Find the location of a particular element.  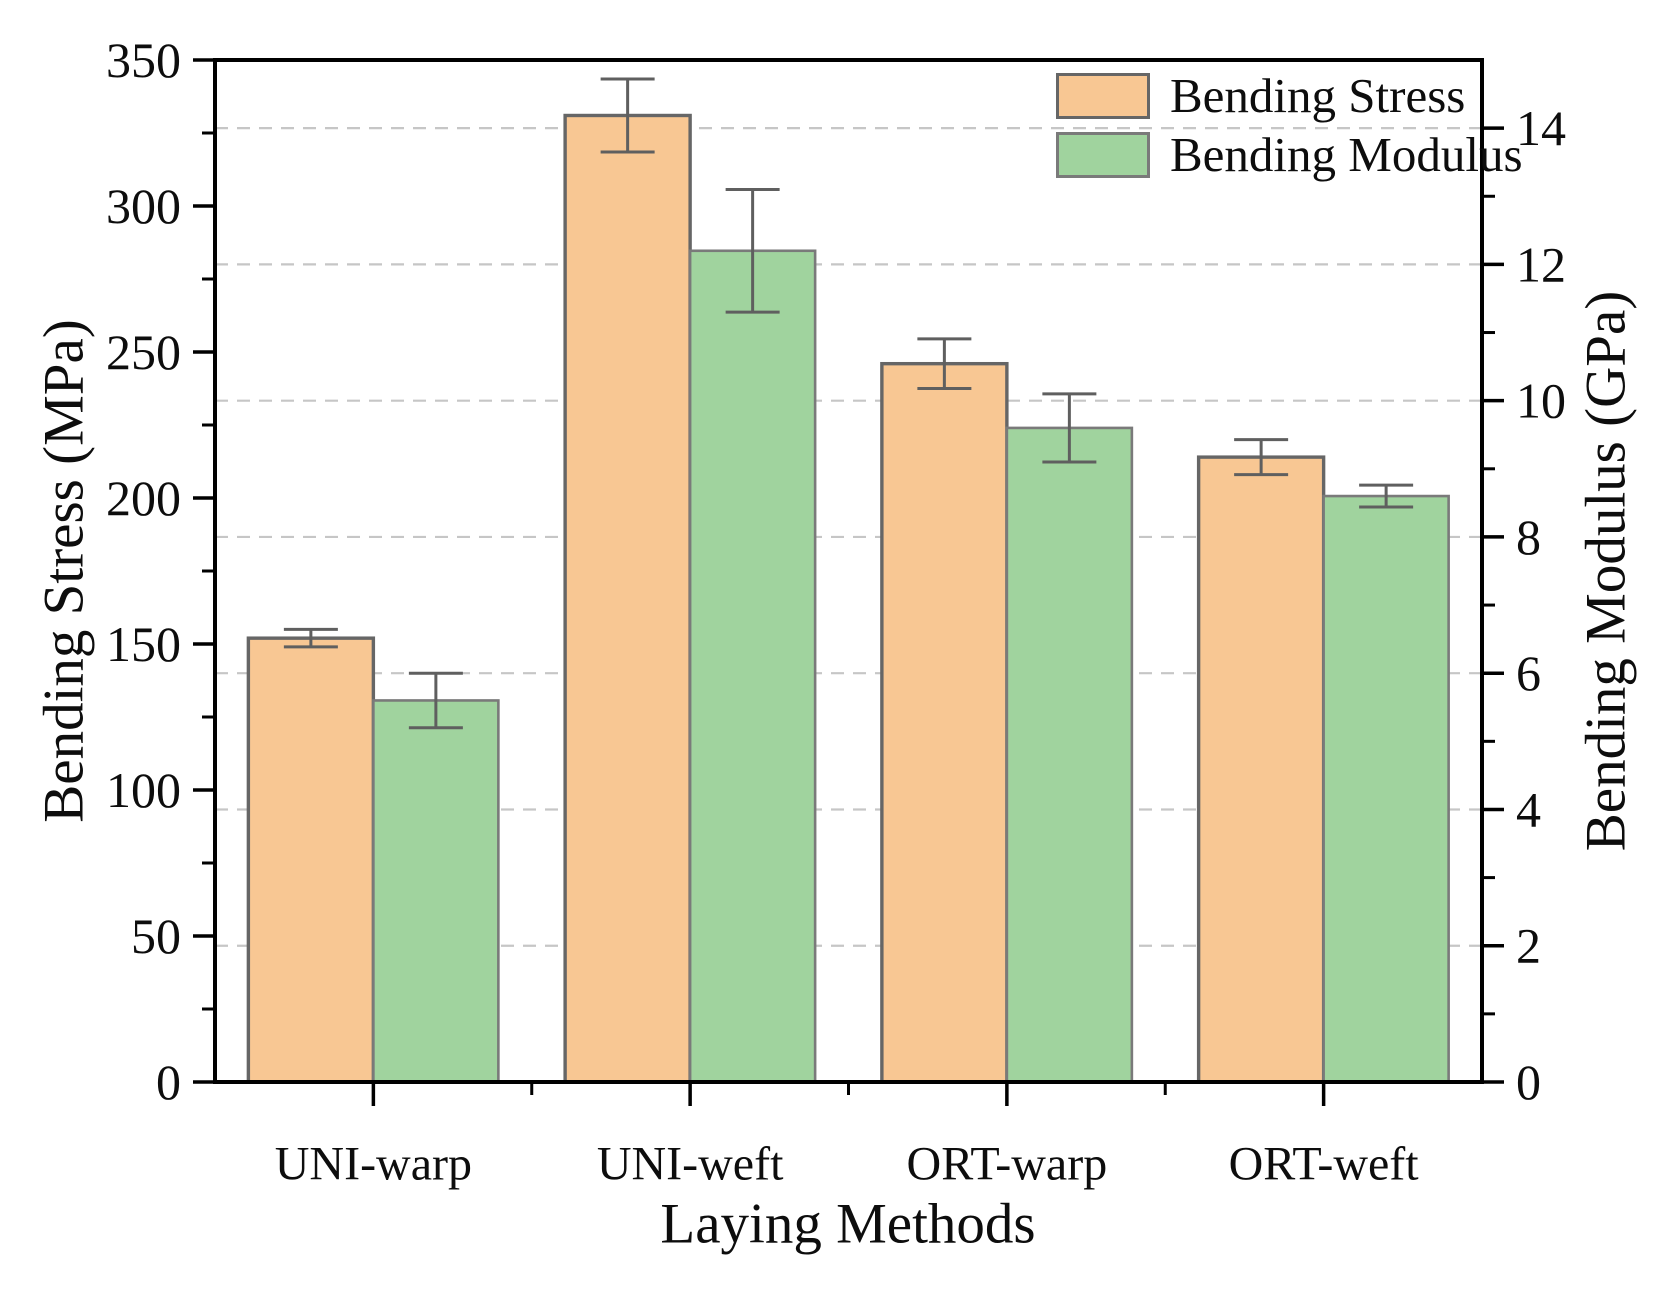

bar-uni-weft-modulus is located at coordinates (752, 666).